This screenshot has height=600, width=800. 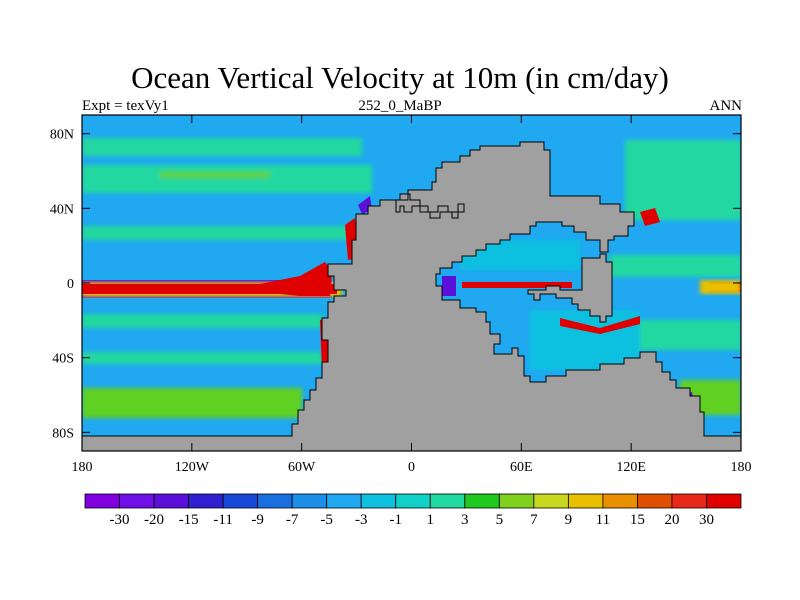 What do you see at coordinates (62, 135) in the screenshot?
I see `y-tick-label: 80N` at bounding box center [62, 135].